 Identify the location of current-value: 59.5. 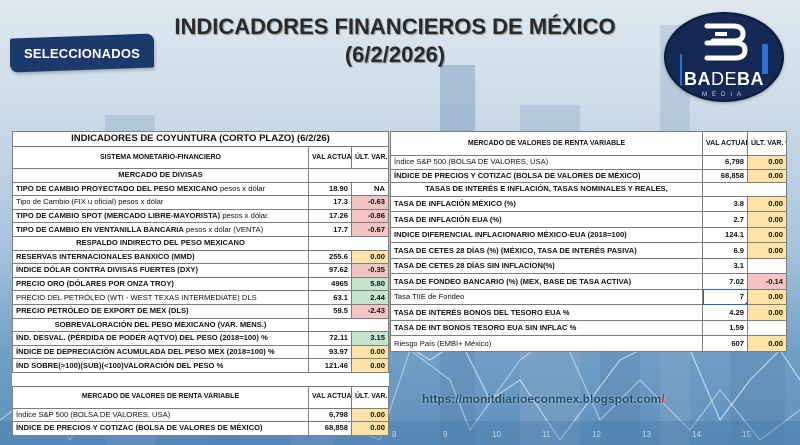
(330, 311).